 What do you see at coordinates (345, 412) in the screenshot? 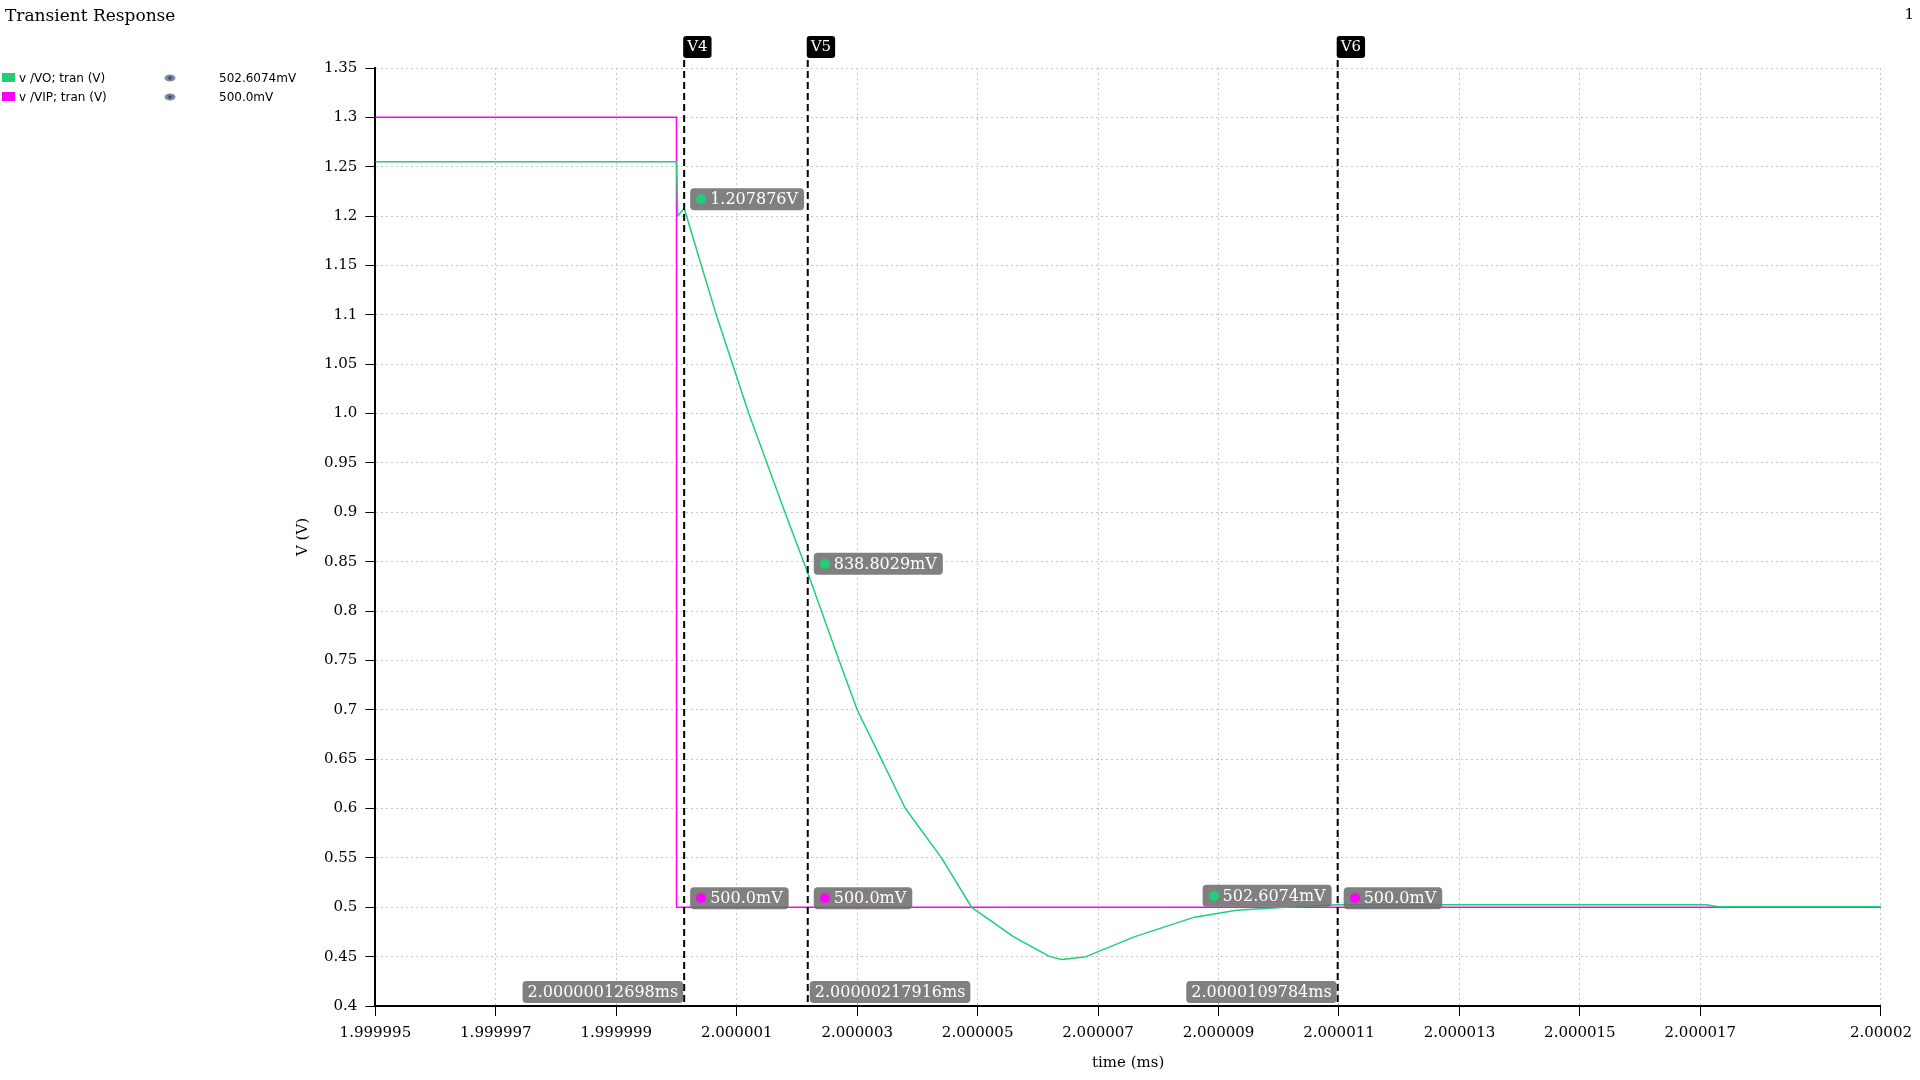
I see `y-tick-label: 1.0` at bounding box center [345, 412].